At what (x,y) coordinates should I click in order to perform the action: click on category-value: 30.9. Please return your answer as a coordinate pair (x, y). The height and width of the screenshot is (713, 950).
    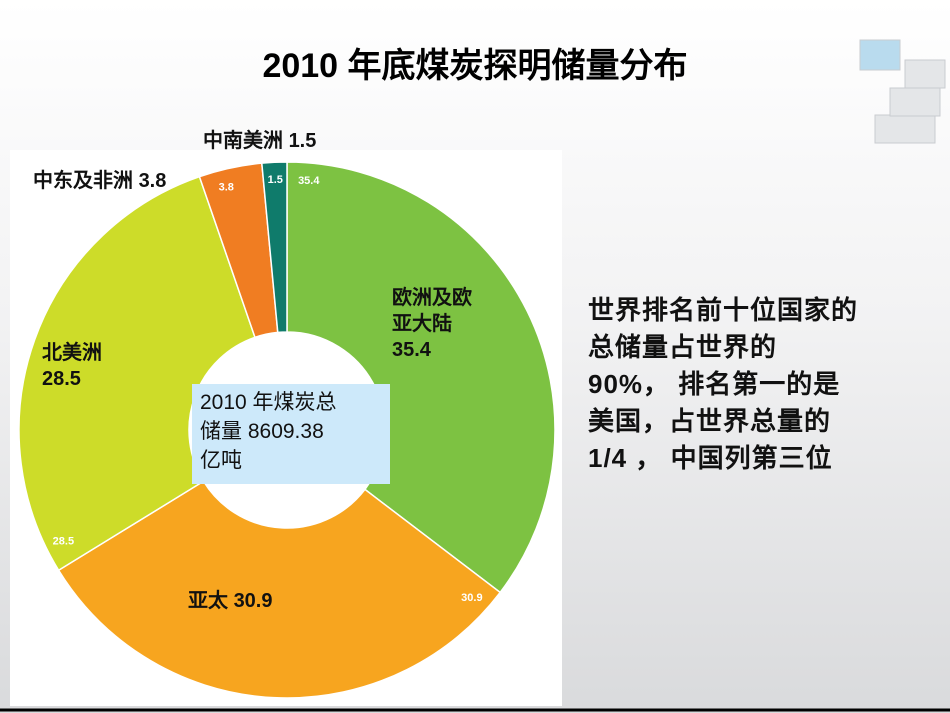
    Looking at the image, I should click on (253, 601).